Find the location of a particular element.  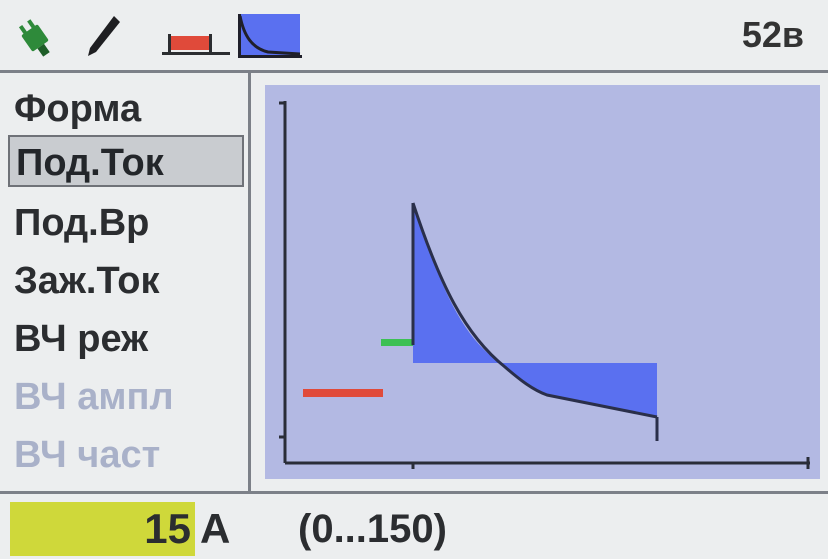

current-value: 15 is located at coordinates (167, 528).